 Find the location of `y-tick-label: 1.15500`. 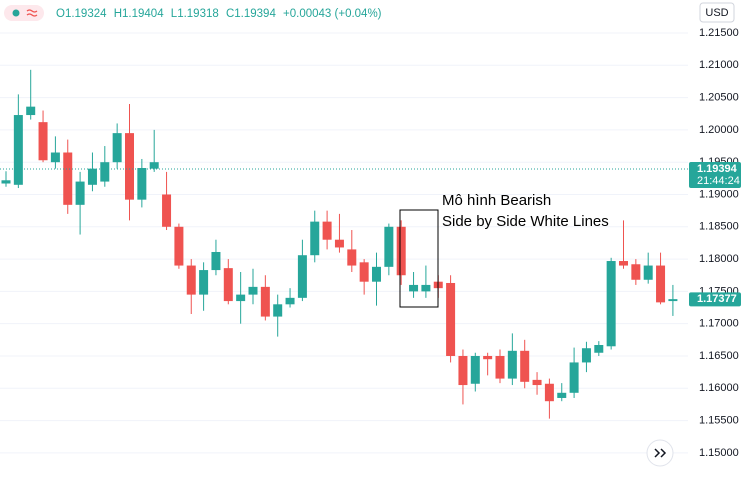

y-tick-label: 1.15500 is located at coordinates (719, 420).